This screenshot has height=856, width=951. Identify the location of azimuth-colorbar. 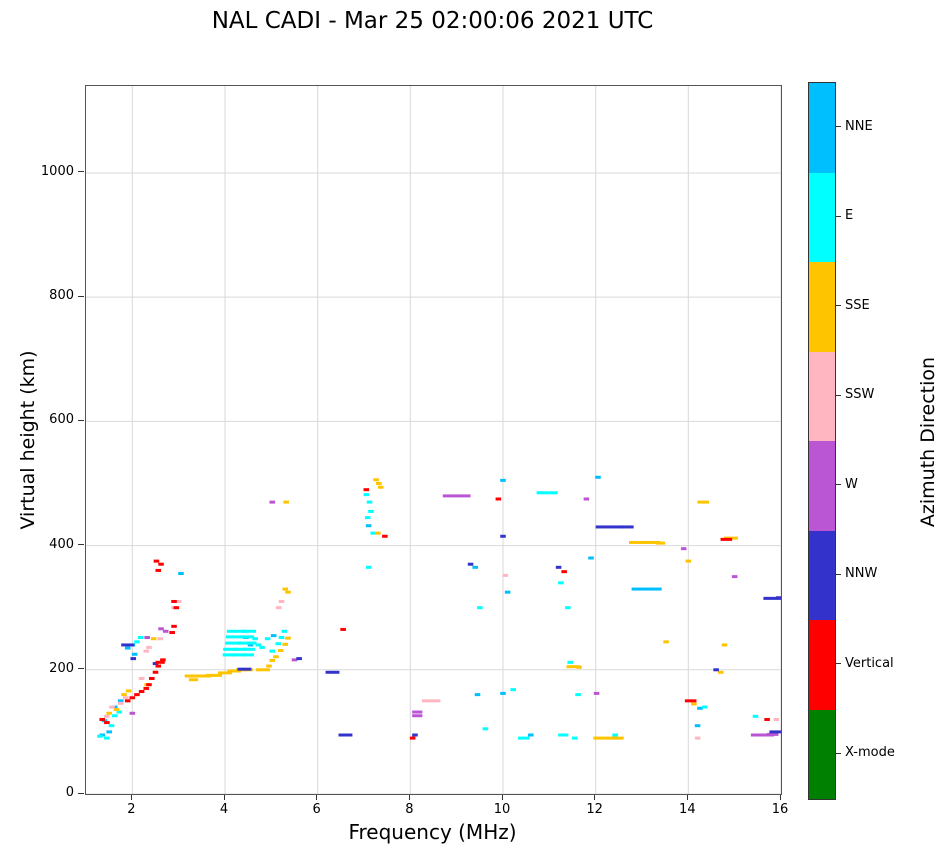
(822, 441).